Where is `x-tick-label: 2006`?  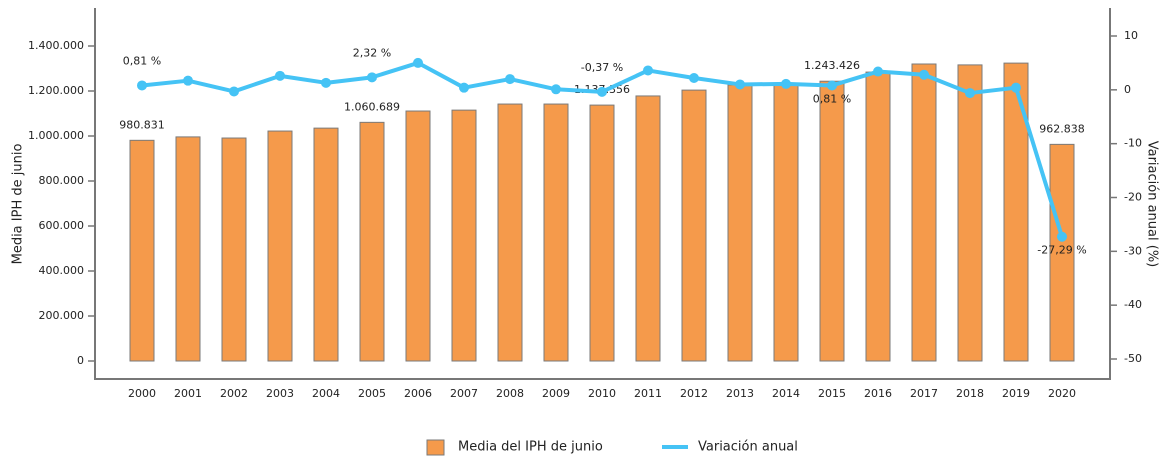 x-tick-label: 2006 is located at coordinates (418, 393).